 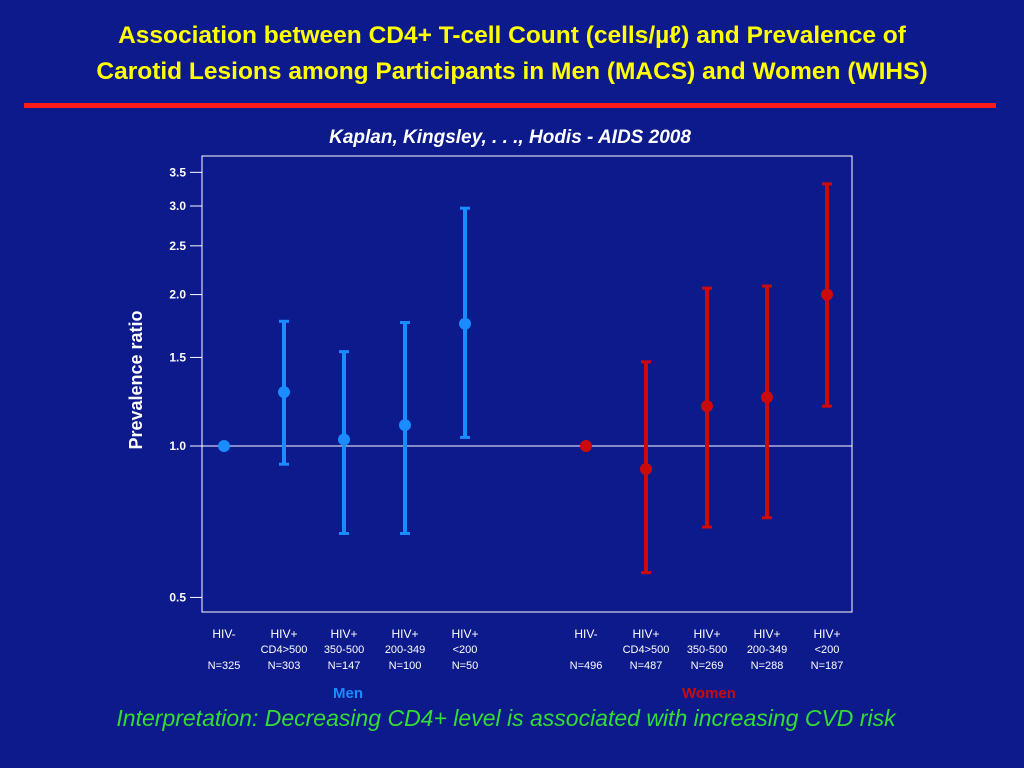 I want to click on y-tick-label: 2.0, so click(x=177, y=295).